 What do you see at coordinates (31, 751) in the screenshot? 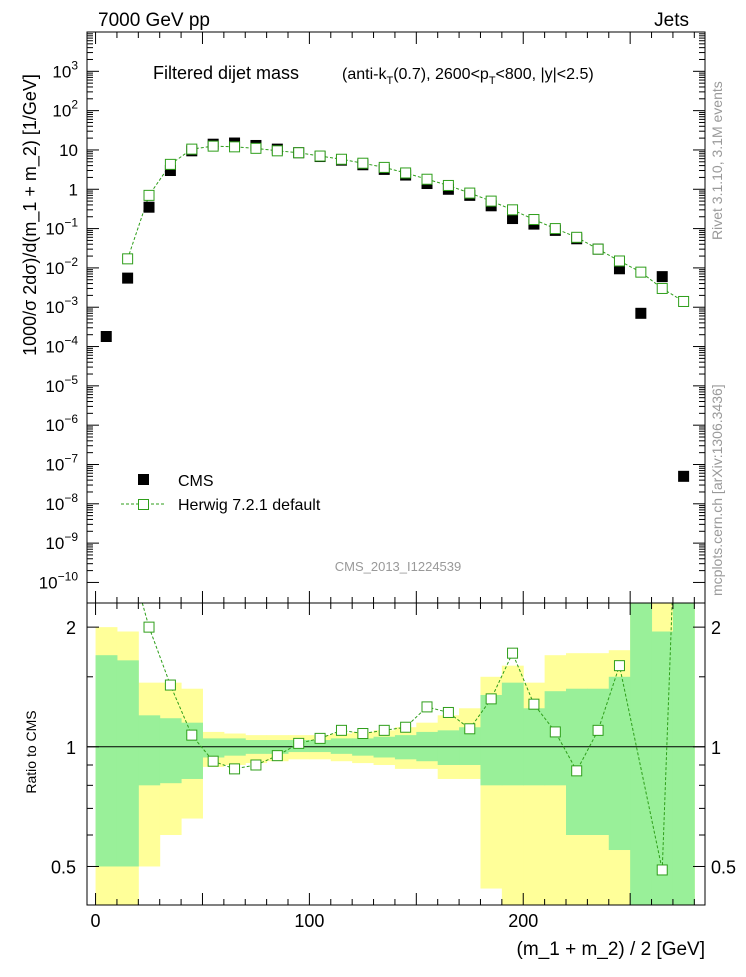
I see `ratio-y-label: Ratio to CMS` at bounding box center [31, 751].